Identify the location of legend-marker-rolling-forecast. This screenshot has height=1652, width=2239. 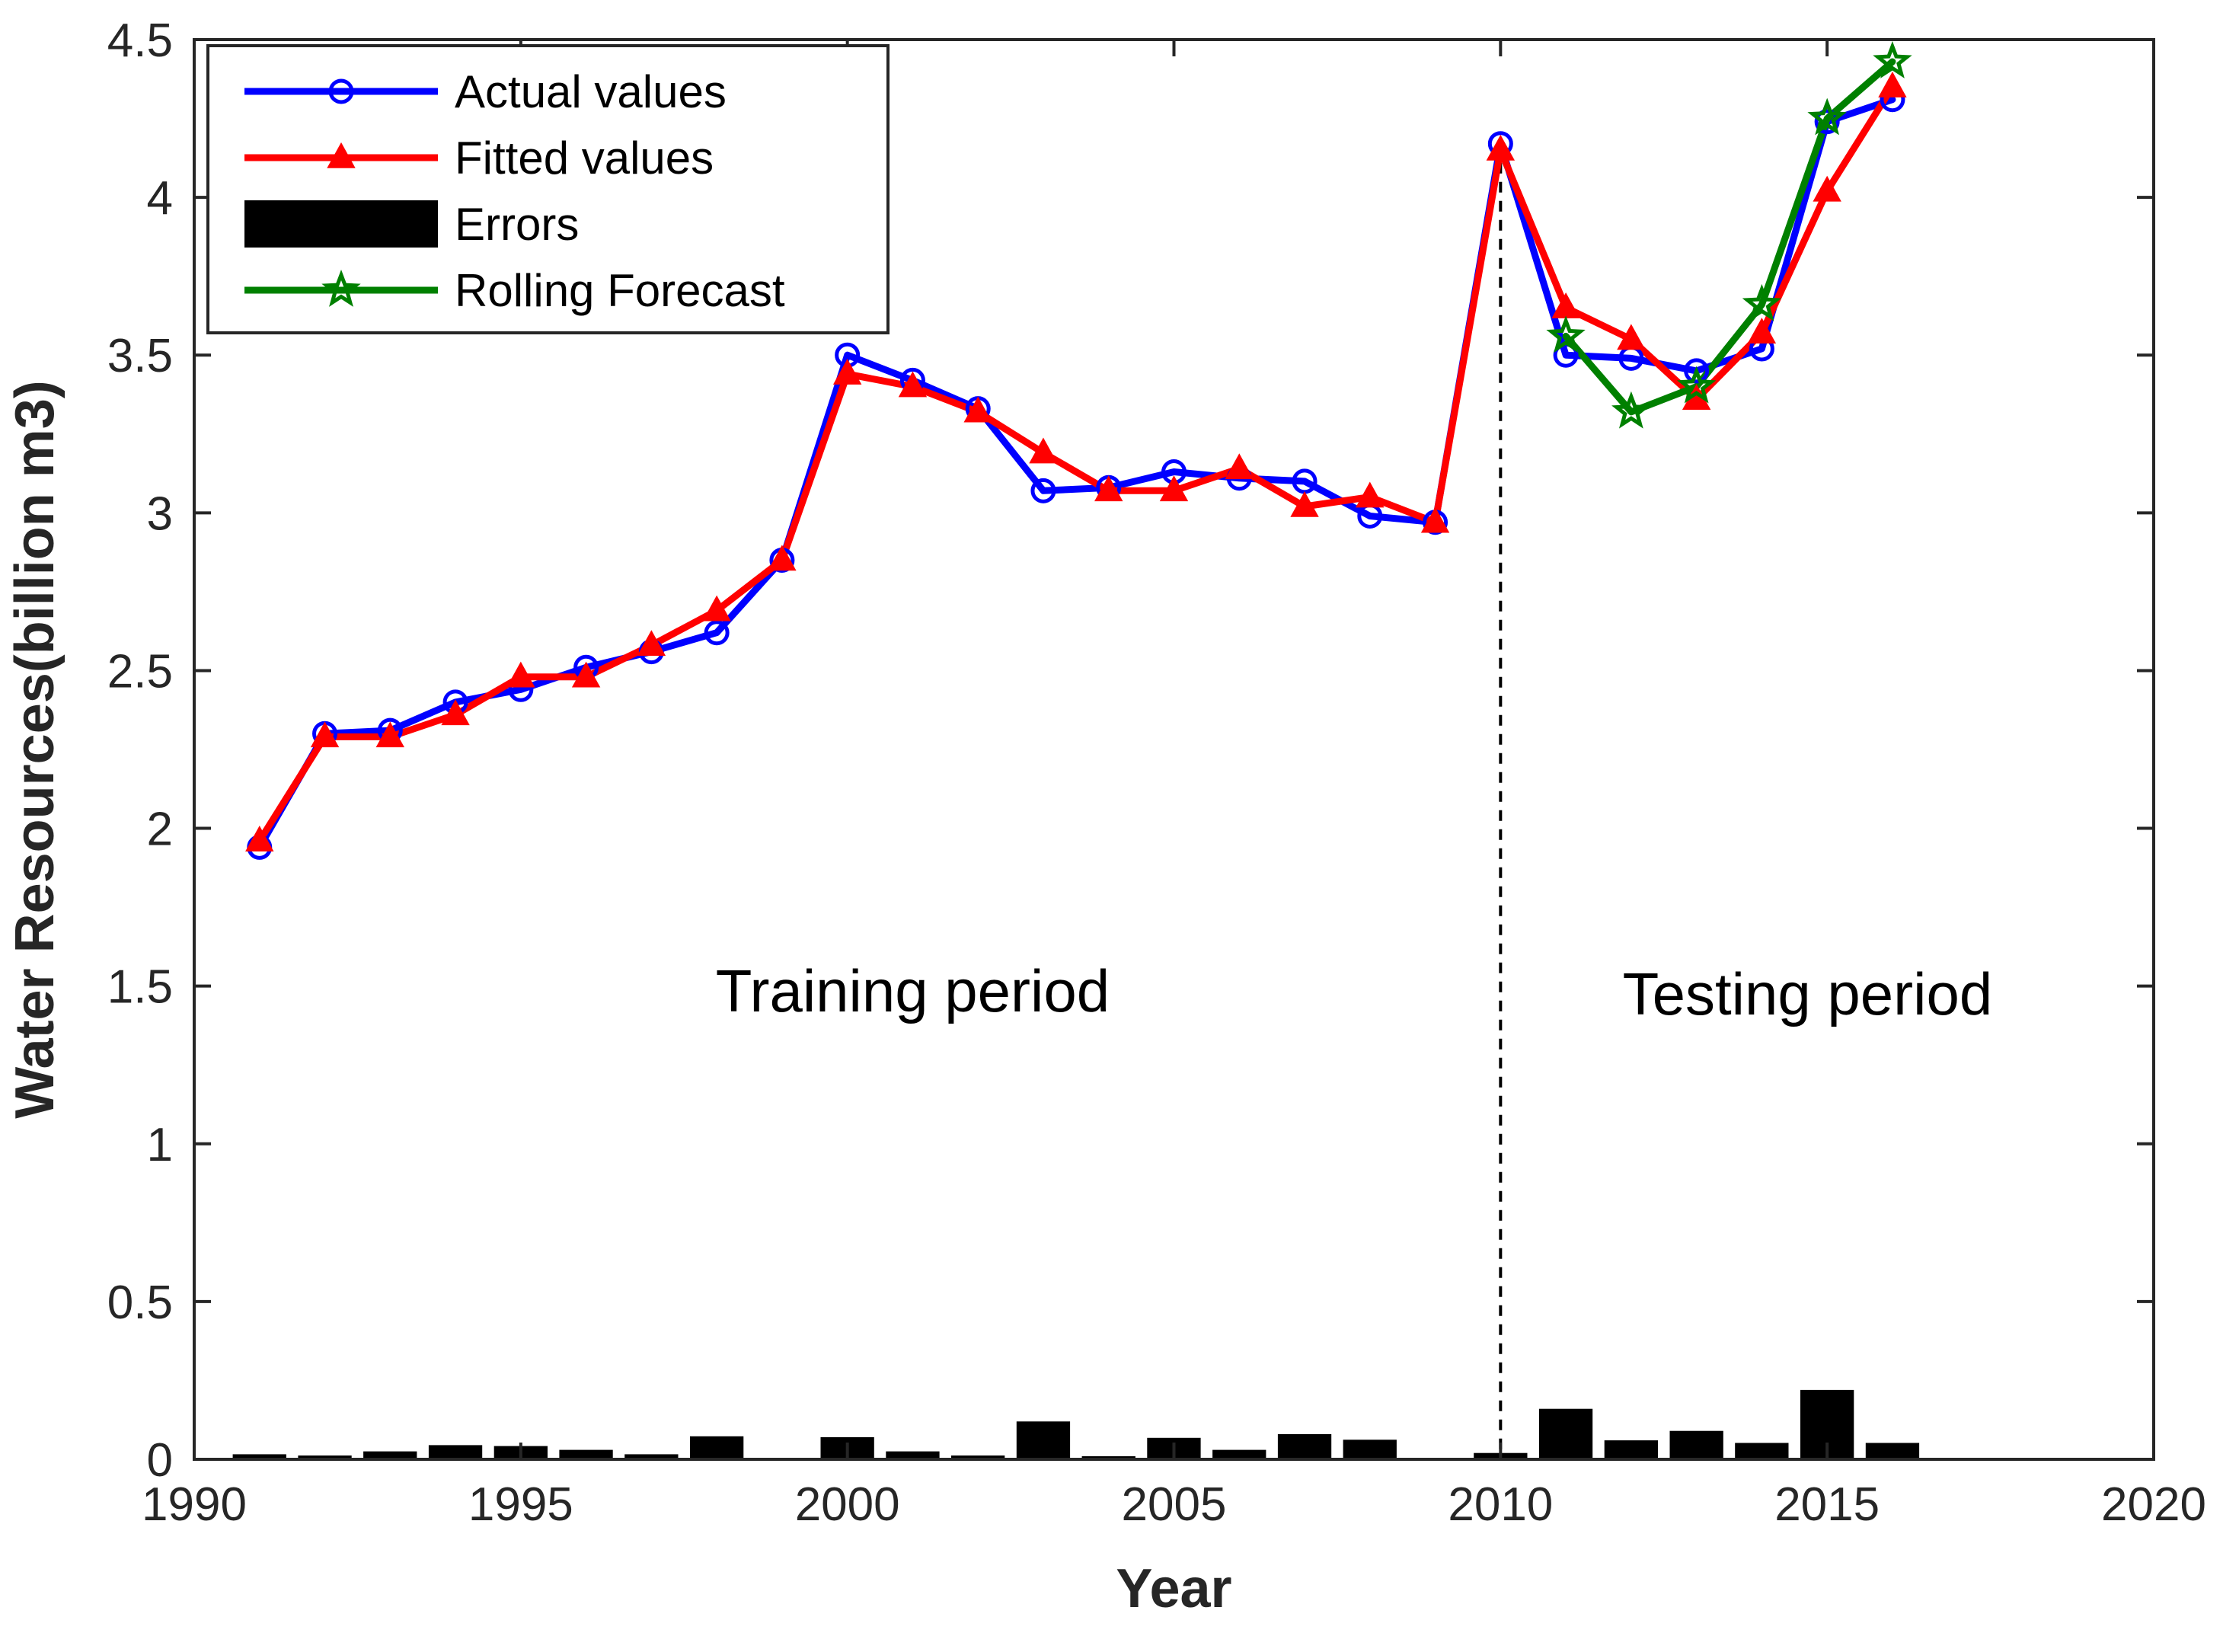
(341, 288).